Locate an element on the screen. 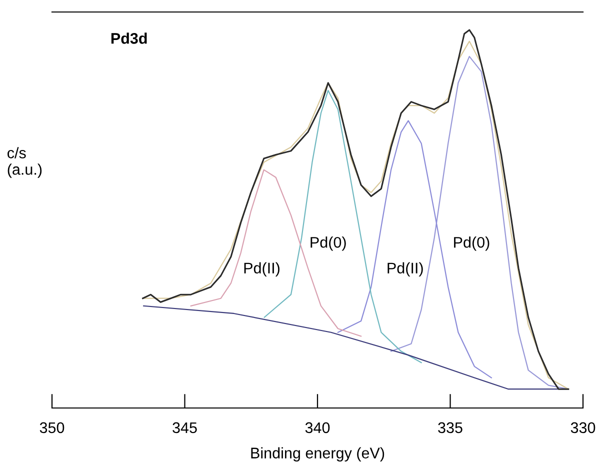  x-tick-label: 340 is located at coordinates (317, 428).